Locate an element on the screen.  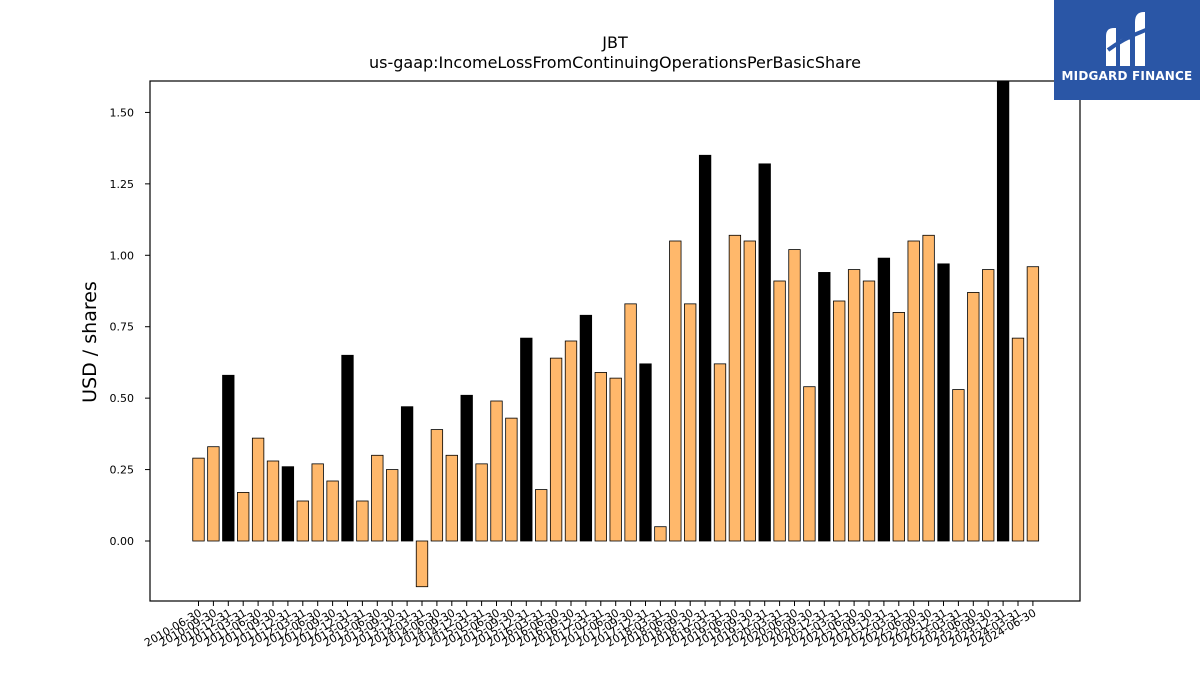
y-tick-label: 0.75 is located at coordinates (122, 327).